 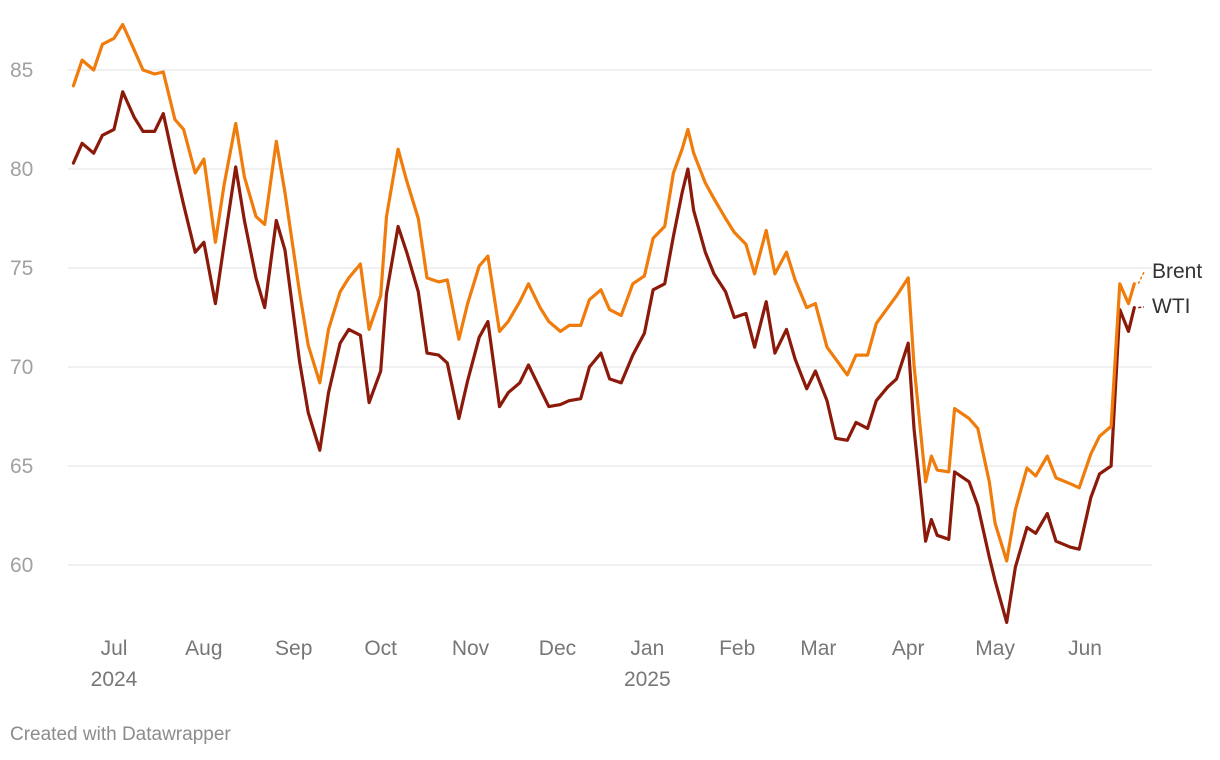 I want to click on x-tick-label-jan: Jan, so click(x=647, y=648).